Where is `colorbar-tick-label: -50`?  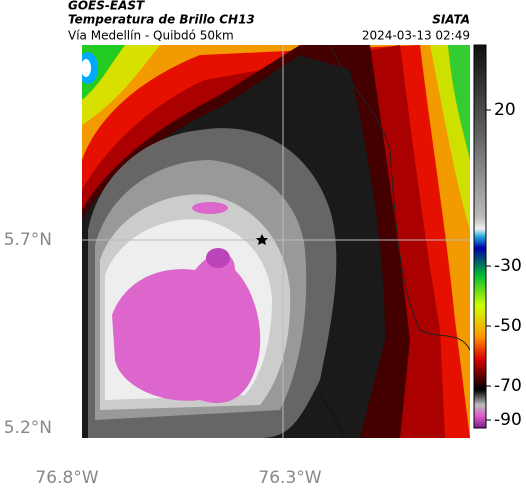
colorbar-tick-label: -50 is located at coordinates (508, 326).